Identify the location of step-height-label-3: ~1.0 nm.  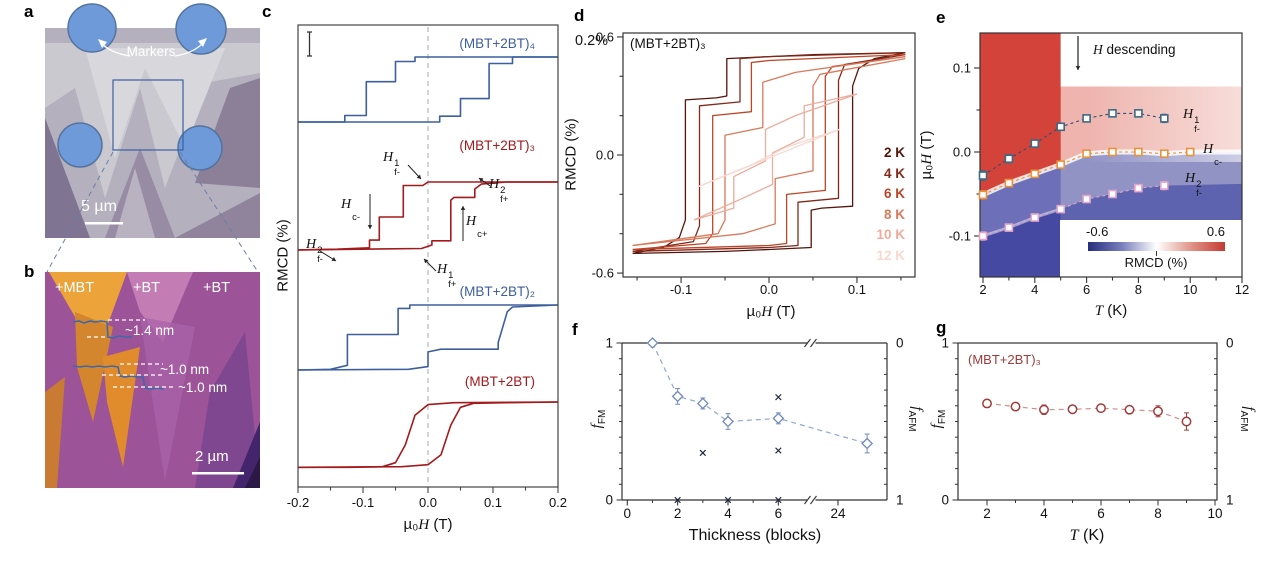
(203, 387).